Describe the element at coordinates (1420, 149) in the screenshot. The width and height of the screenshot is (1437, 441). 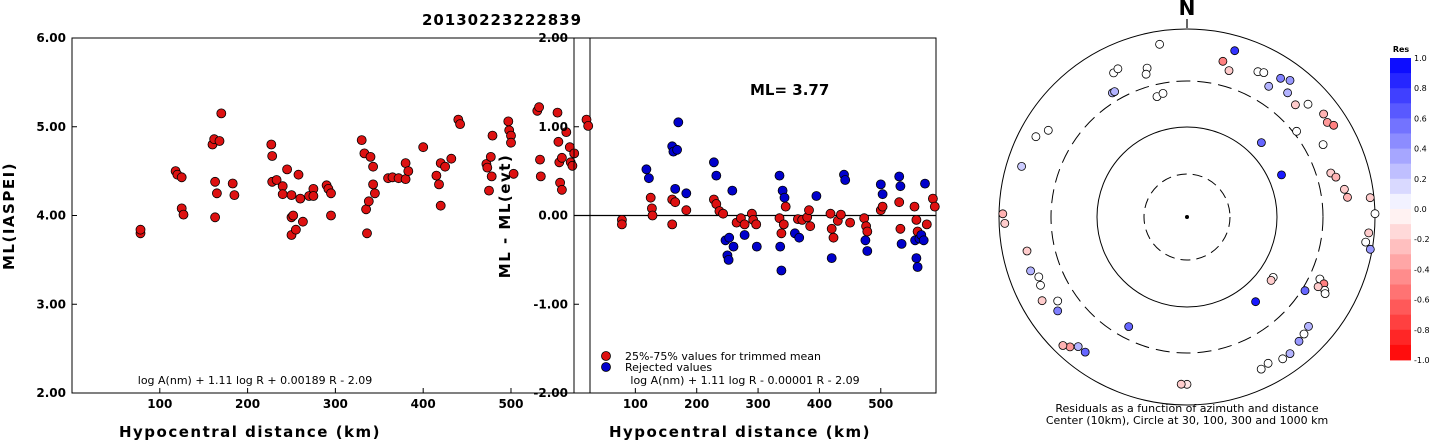
I see `colorbar-tick-label: 0.4` at that location.